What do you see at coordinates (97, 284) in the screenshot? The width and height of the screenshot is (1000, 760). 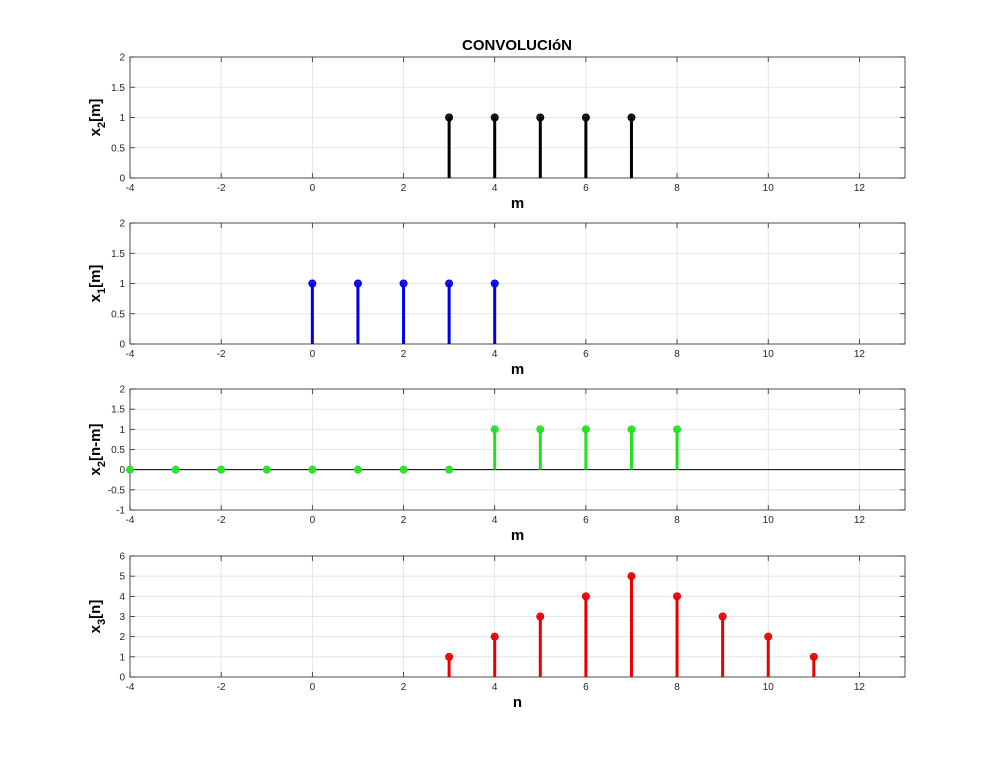 I see `y-axis-label: x1[m]` at bounding box center [97, 284].